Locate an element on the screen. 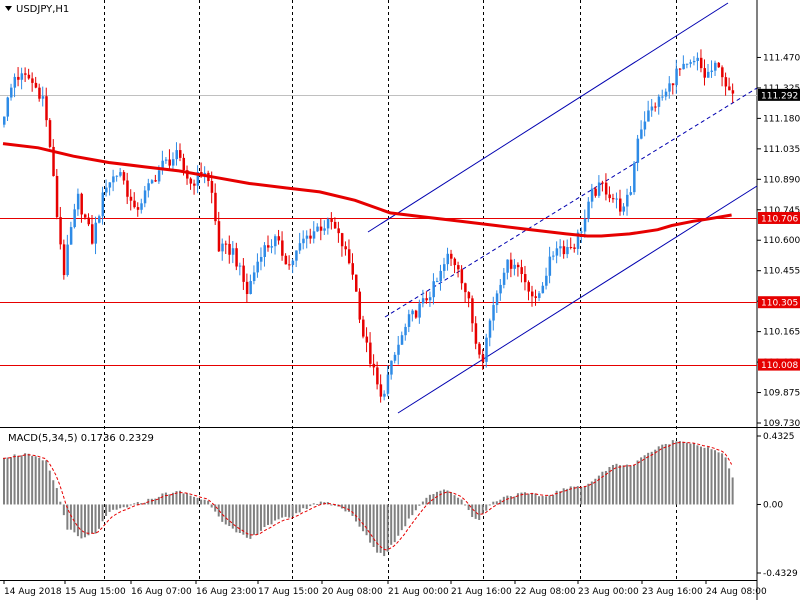 Image resolution: width=800 pixels, height=600 pixels. time-axis-label: 23 Aug 00:00 is located at coordinates (608, 592).